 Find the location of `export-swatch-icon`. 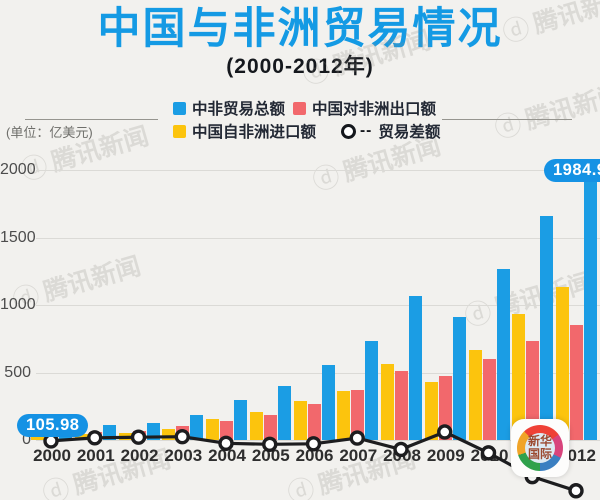

export-swatch-icon is located at coordinates (299, 108).